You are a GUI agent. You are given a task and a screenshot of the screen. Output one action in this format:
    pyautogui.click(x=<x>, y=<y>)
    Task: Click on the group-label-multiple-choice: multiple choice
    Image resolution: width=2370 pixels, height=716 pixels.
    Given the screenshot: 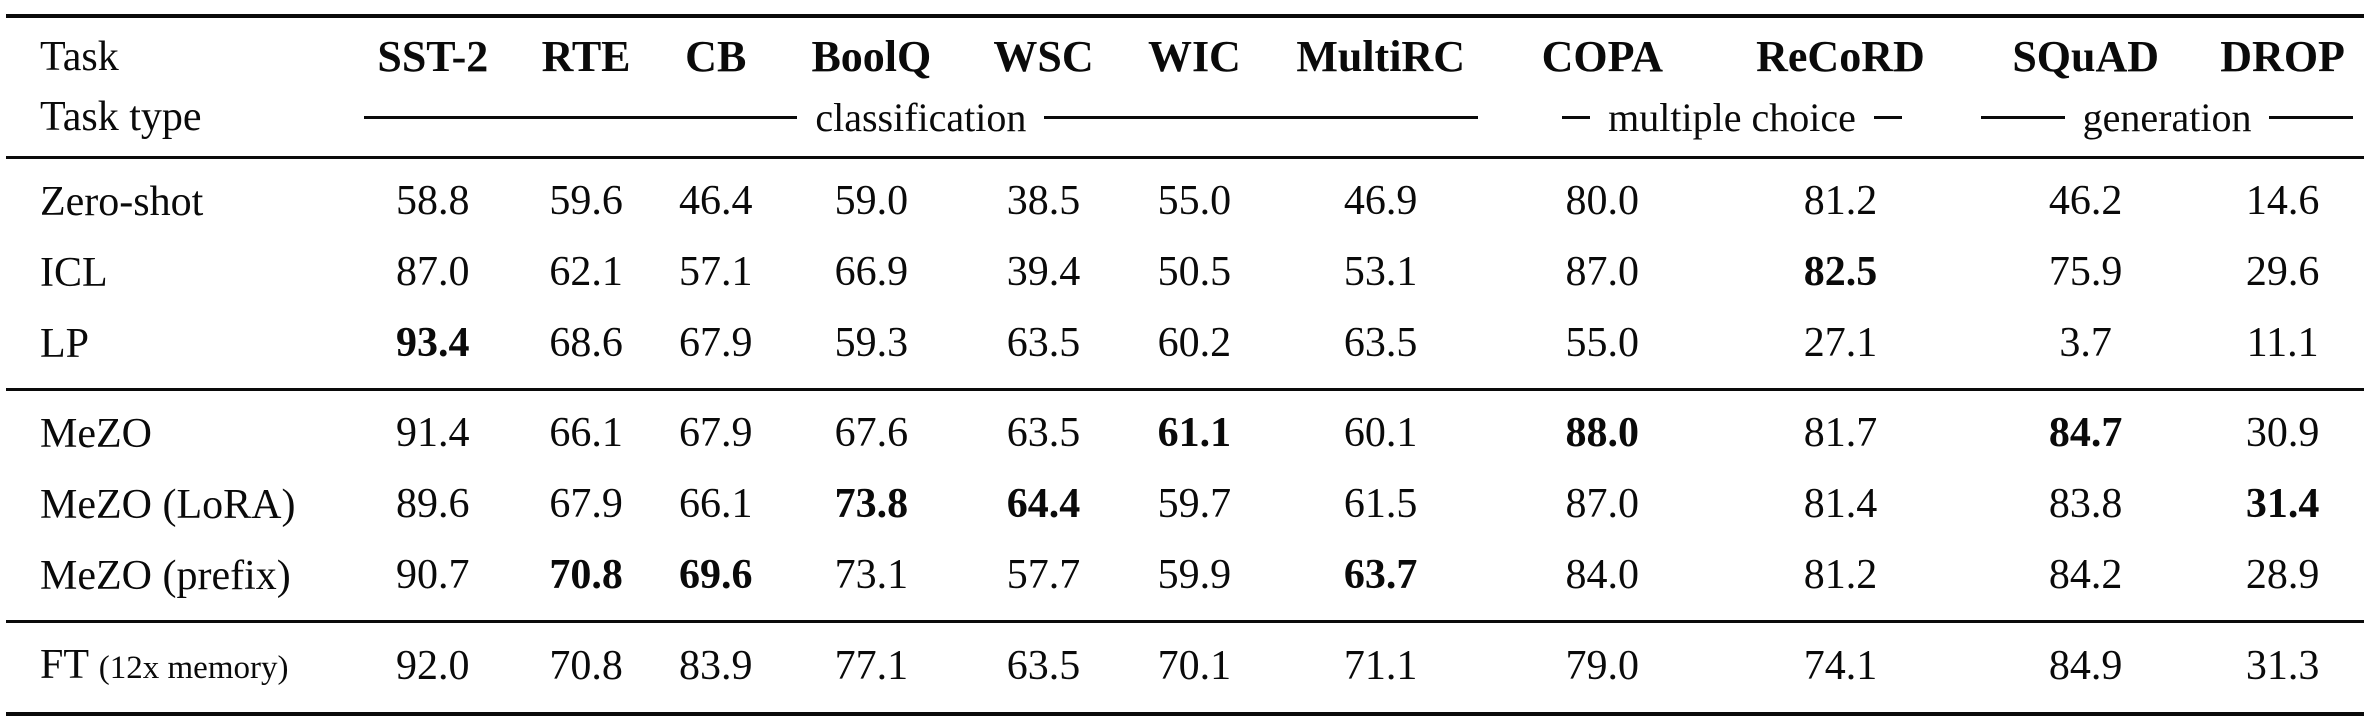 What is the action you would take?
    pyautogui.click(x=1732, y=117)
    